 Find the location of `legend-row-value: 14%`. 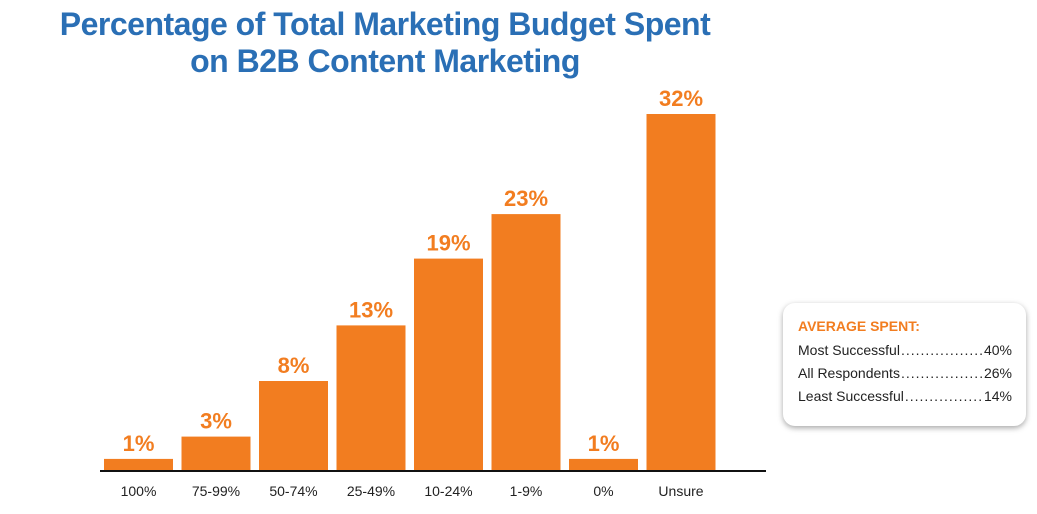

legend-row-value: 14% is located at coordinates (997, 396).